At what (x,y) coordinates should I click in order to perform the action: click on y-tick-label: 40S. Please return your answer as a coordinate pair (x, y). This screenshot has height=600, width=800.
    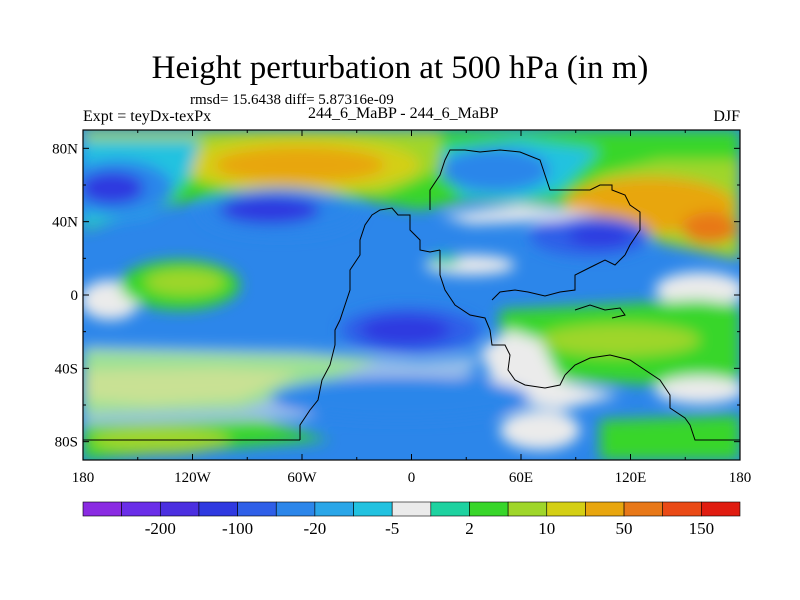
    Looking at the image, I should click on (66, 369).